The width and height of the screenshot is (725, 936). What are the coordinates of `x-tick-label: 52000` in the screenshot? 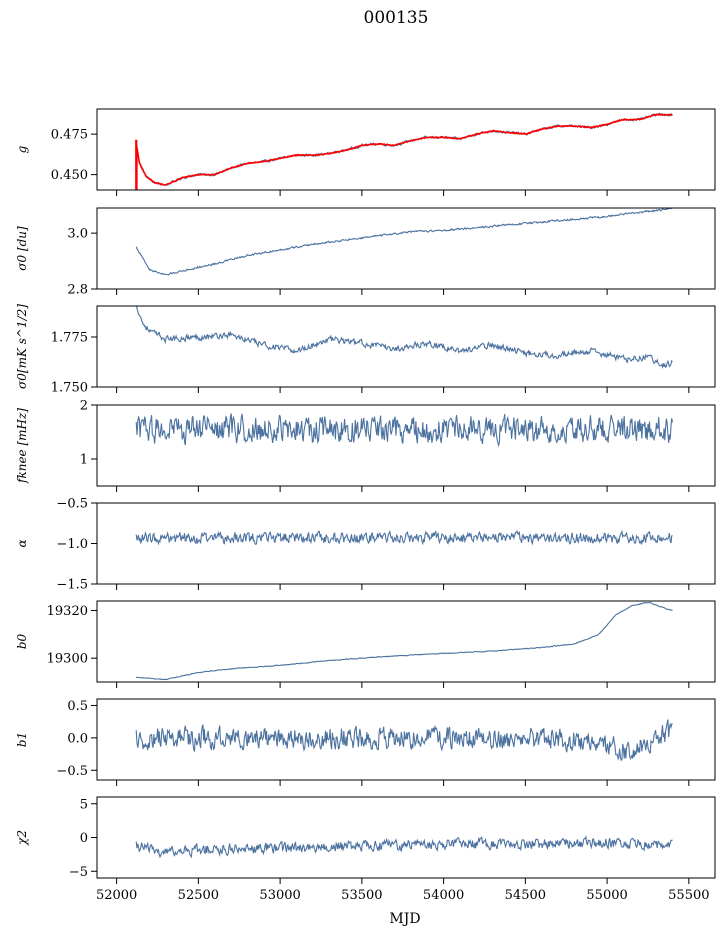 It's located at (116, 895).